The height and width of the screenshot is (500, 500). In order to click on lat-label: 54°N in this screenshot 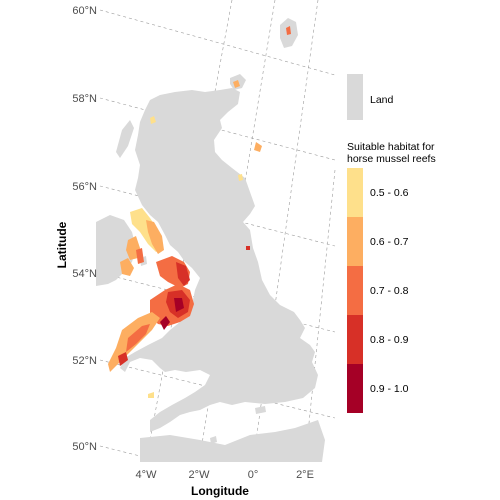, I will do `click(84, 274)`.